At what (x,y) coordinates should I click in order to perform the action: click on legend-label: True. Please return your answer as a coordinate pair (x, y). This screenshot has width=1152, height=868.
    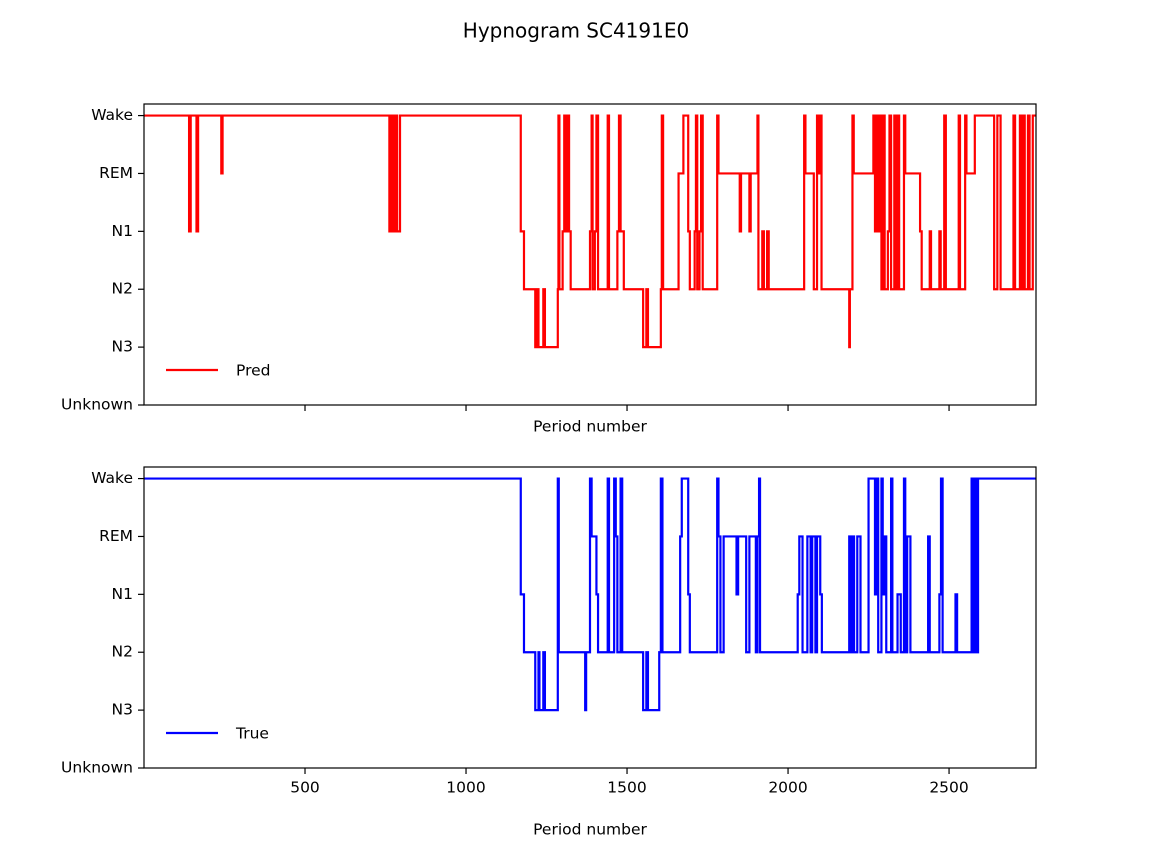
    Looking at the image, I should click on (252, 734).